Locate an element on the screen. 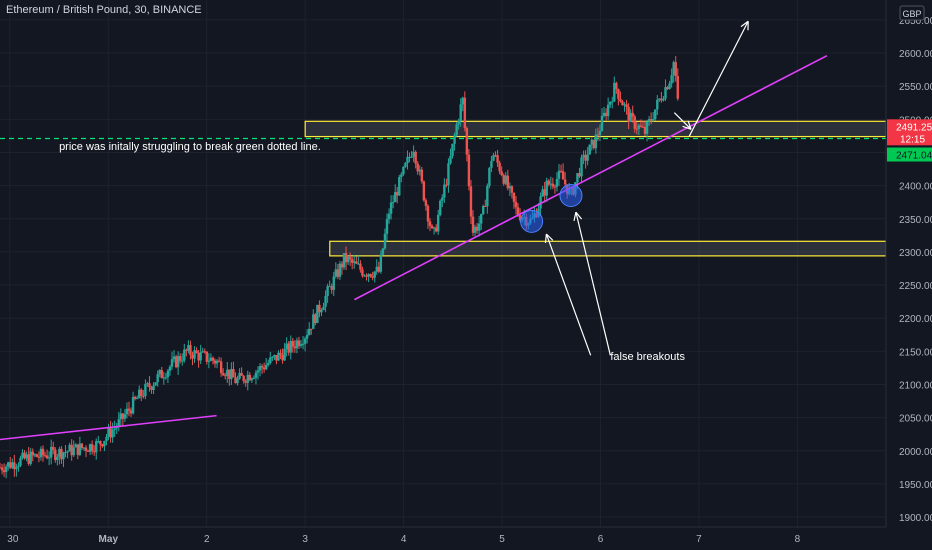 This screenshot has width=932, height=550. currency-box is located at coordinates (912, 13).